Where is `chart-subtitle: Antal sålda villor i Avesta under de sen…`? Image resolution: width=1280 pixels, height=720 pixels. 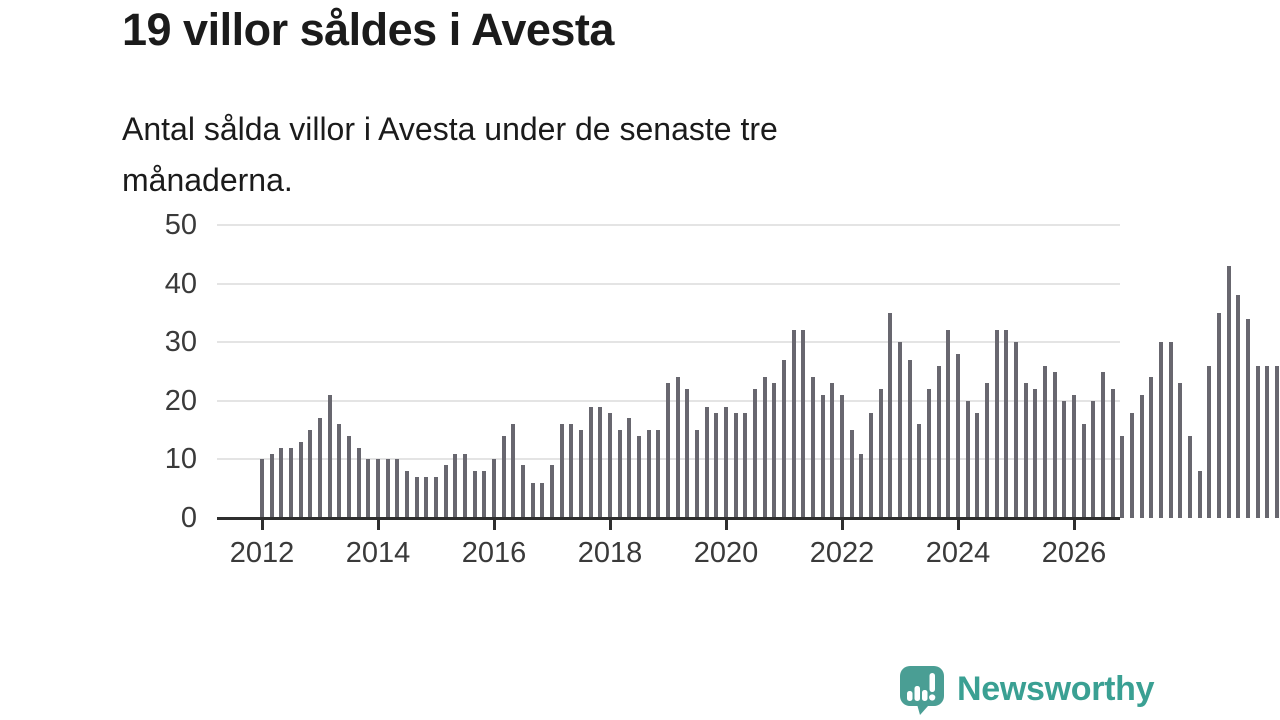 chart-subtitle: Antal sålda villor i Avesta under de sen… is located at coordinates (450, 154).